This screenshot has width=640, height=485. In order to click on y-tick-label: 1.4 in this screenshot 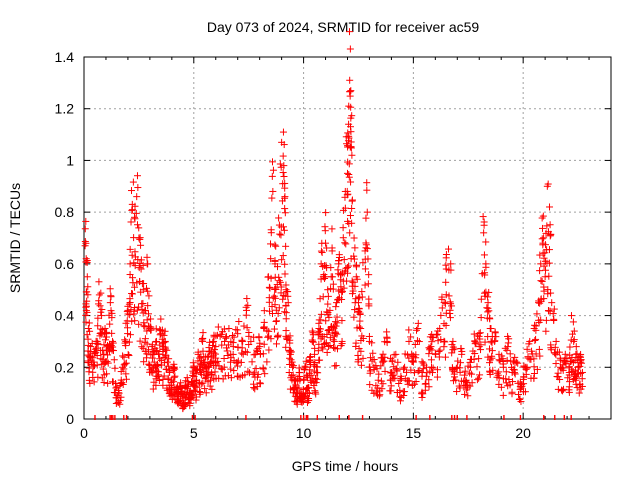, I will do `click(65, 57)`.